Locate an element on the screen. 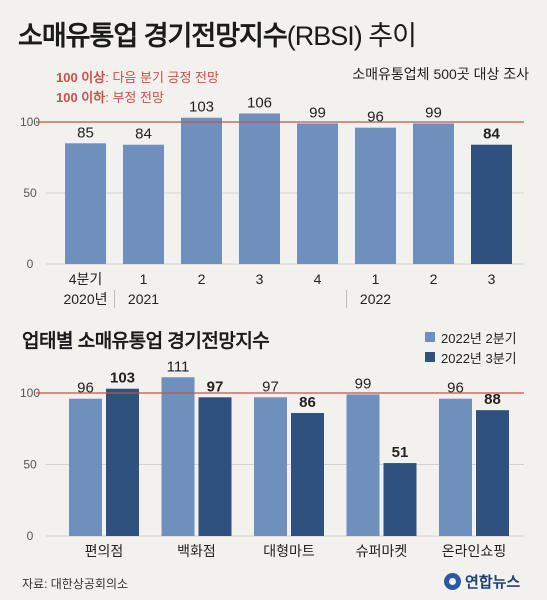 The image size is (547, 600). logo: 연합뉴스 is located at coordinates (482, 581).